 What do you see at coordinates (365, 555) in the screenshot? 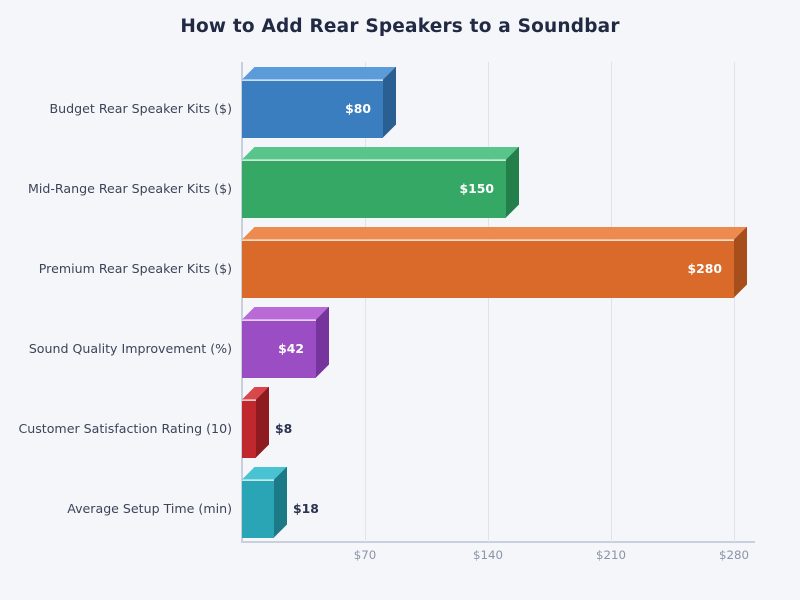
I see `x-axis-tick-label: $70` at bounding box center [365, 555].